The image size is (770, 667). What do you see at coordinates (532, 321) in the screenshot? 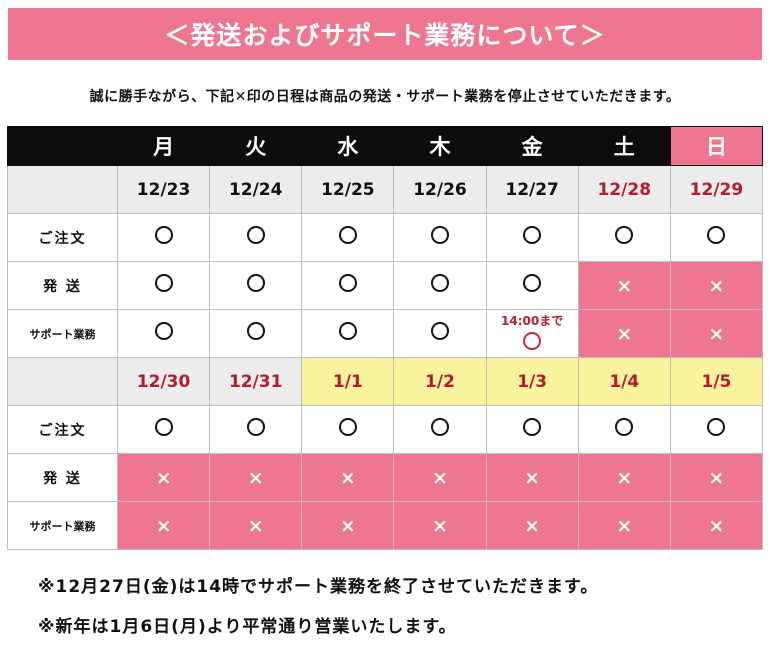
I see `until-time-note: 14:00まで` at bounding box center [532, 321].